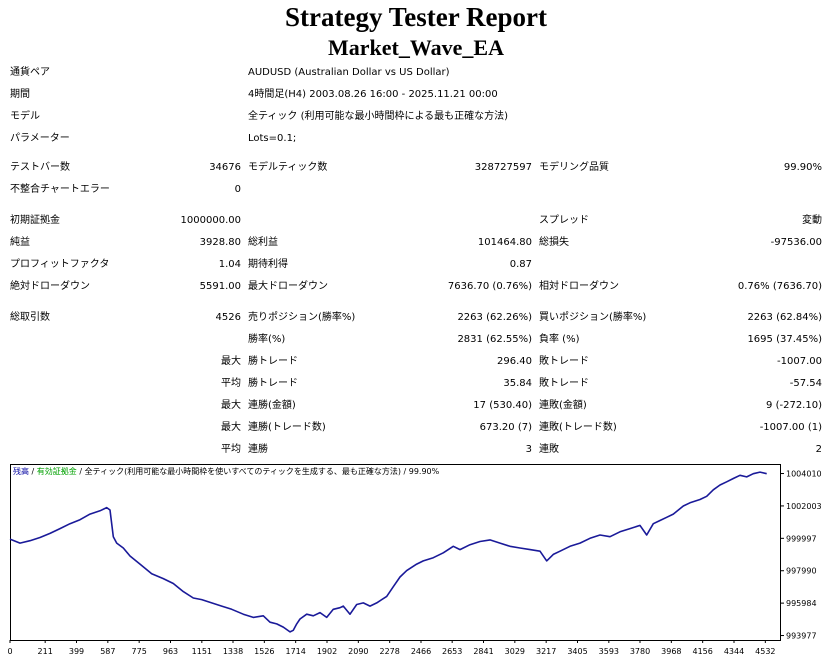 This screenshot has width=832, height=664. I want to click on short-positions-value: 2263 (62.26%), so click(494, 317).